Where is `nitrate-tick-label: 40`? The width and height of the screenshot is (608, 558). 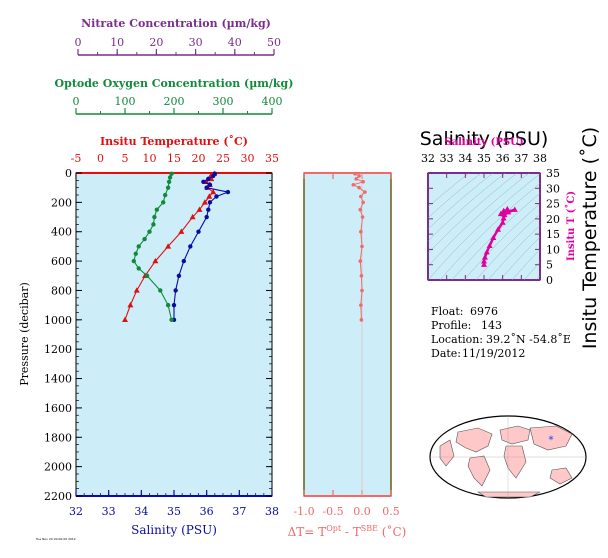
nitrate-tick-label: 40 is located at coordinates (235, 42).